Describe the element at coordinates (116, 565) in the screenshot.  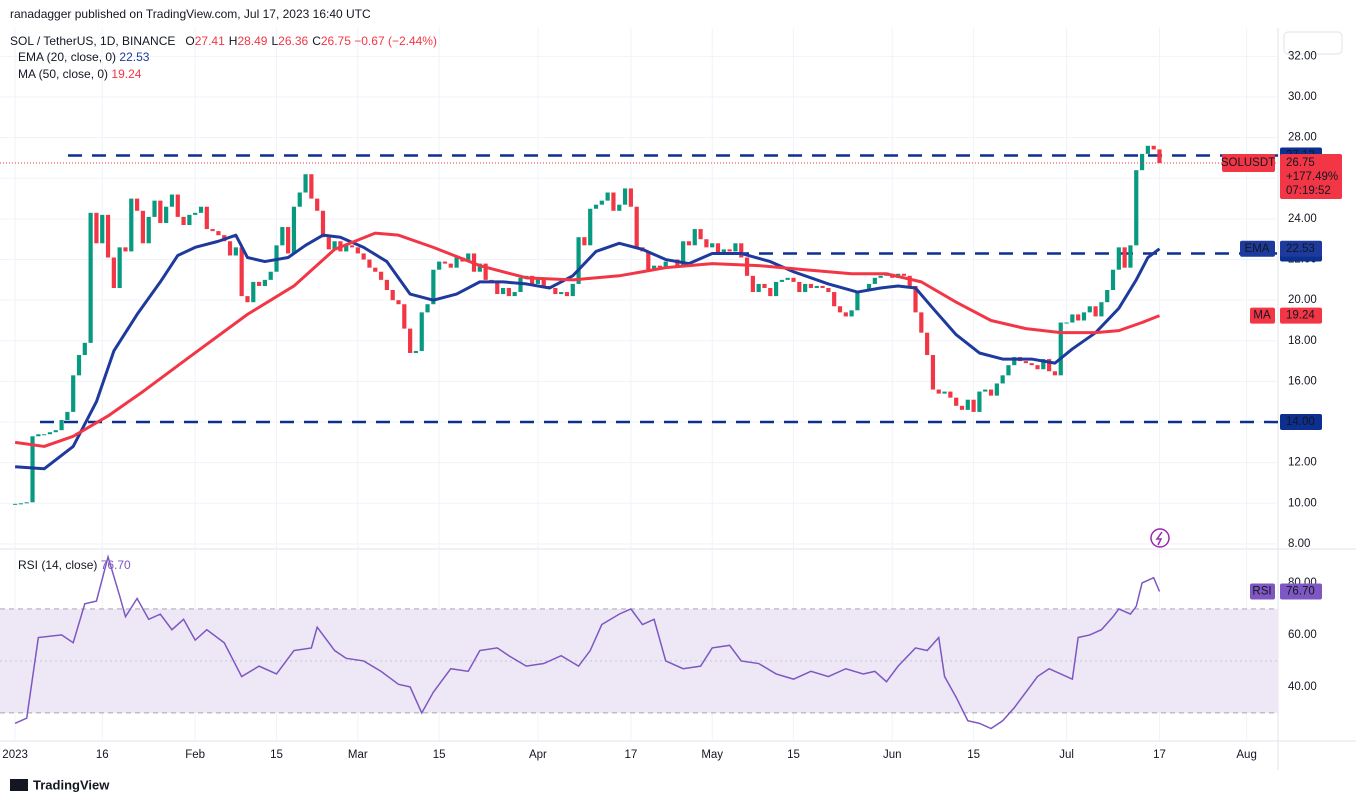
I see `rsi-value: 76.70` at that location.